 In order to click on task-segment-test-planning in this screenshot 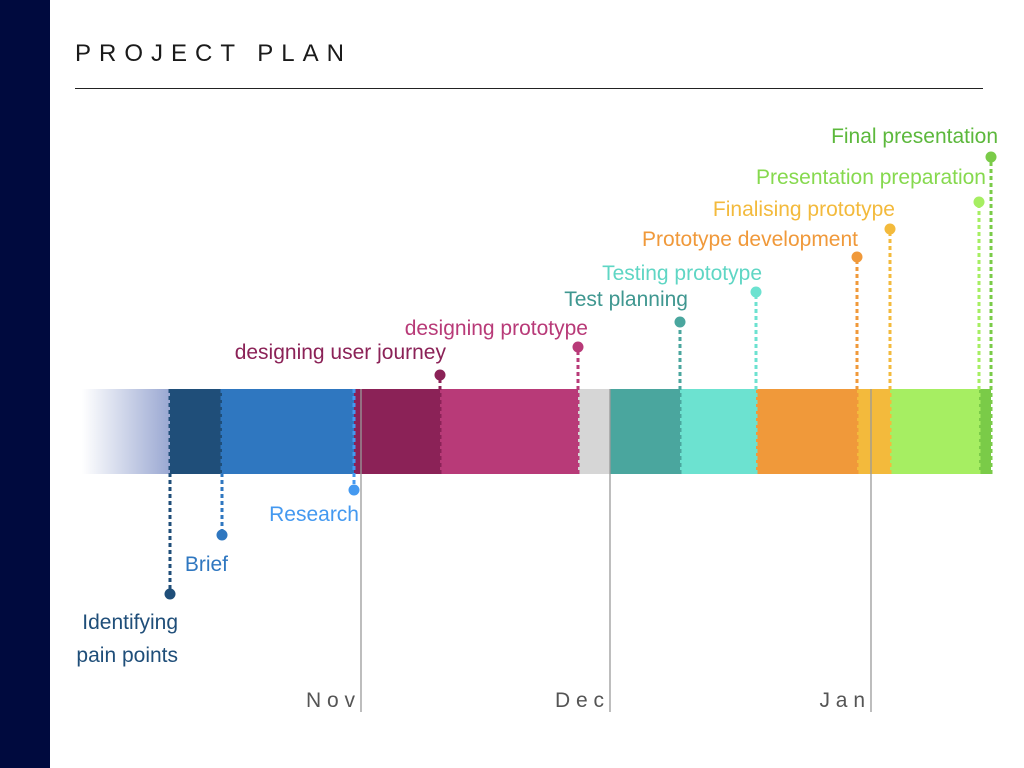, I will do `click(645, 431)`.